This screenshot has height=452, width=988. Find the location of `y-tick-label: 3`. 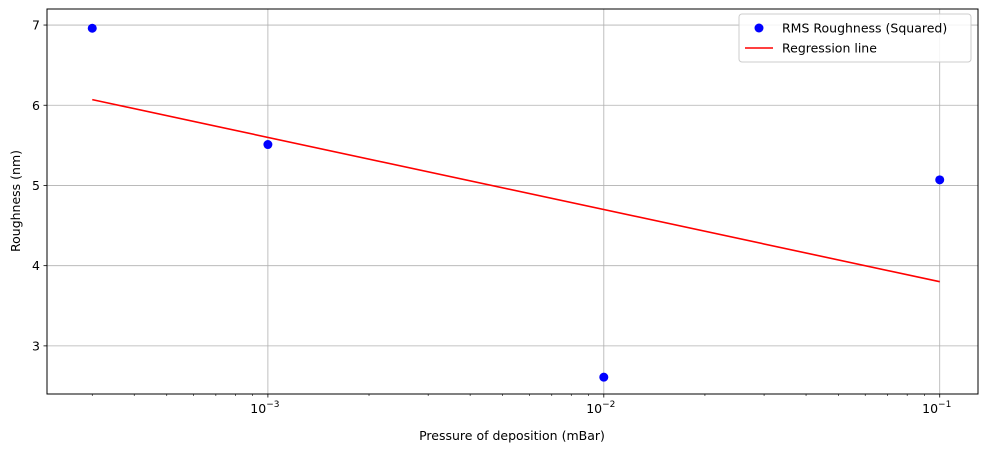

y-tick-label: 3 is located at coordinates (36, 345).